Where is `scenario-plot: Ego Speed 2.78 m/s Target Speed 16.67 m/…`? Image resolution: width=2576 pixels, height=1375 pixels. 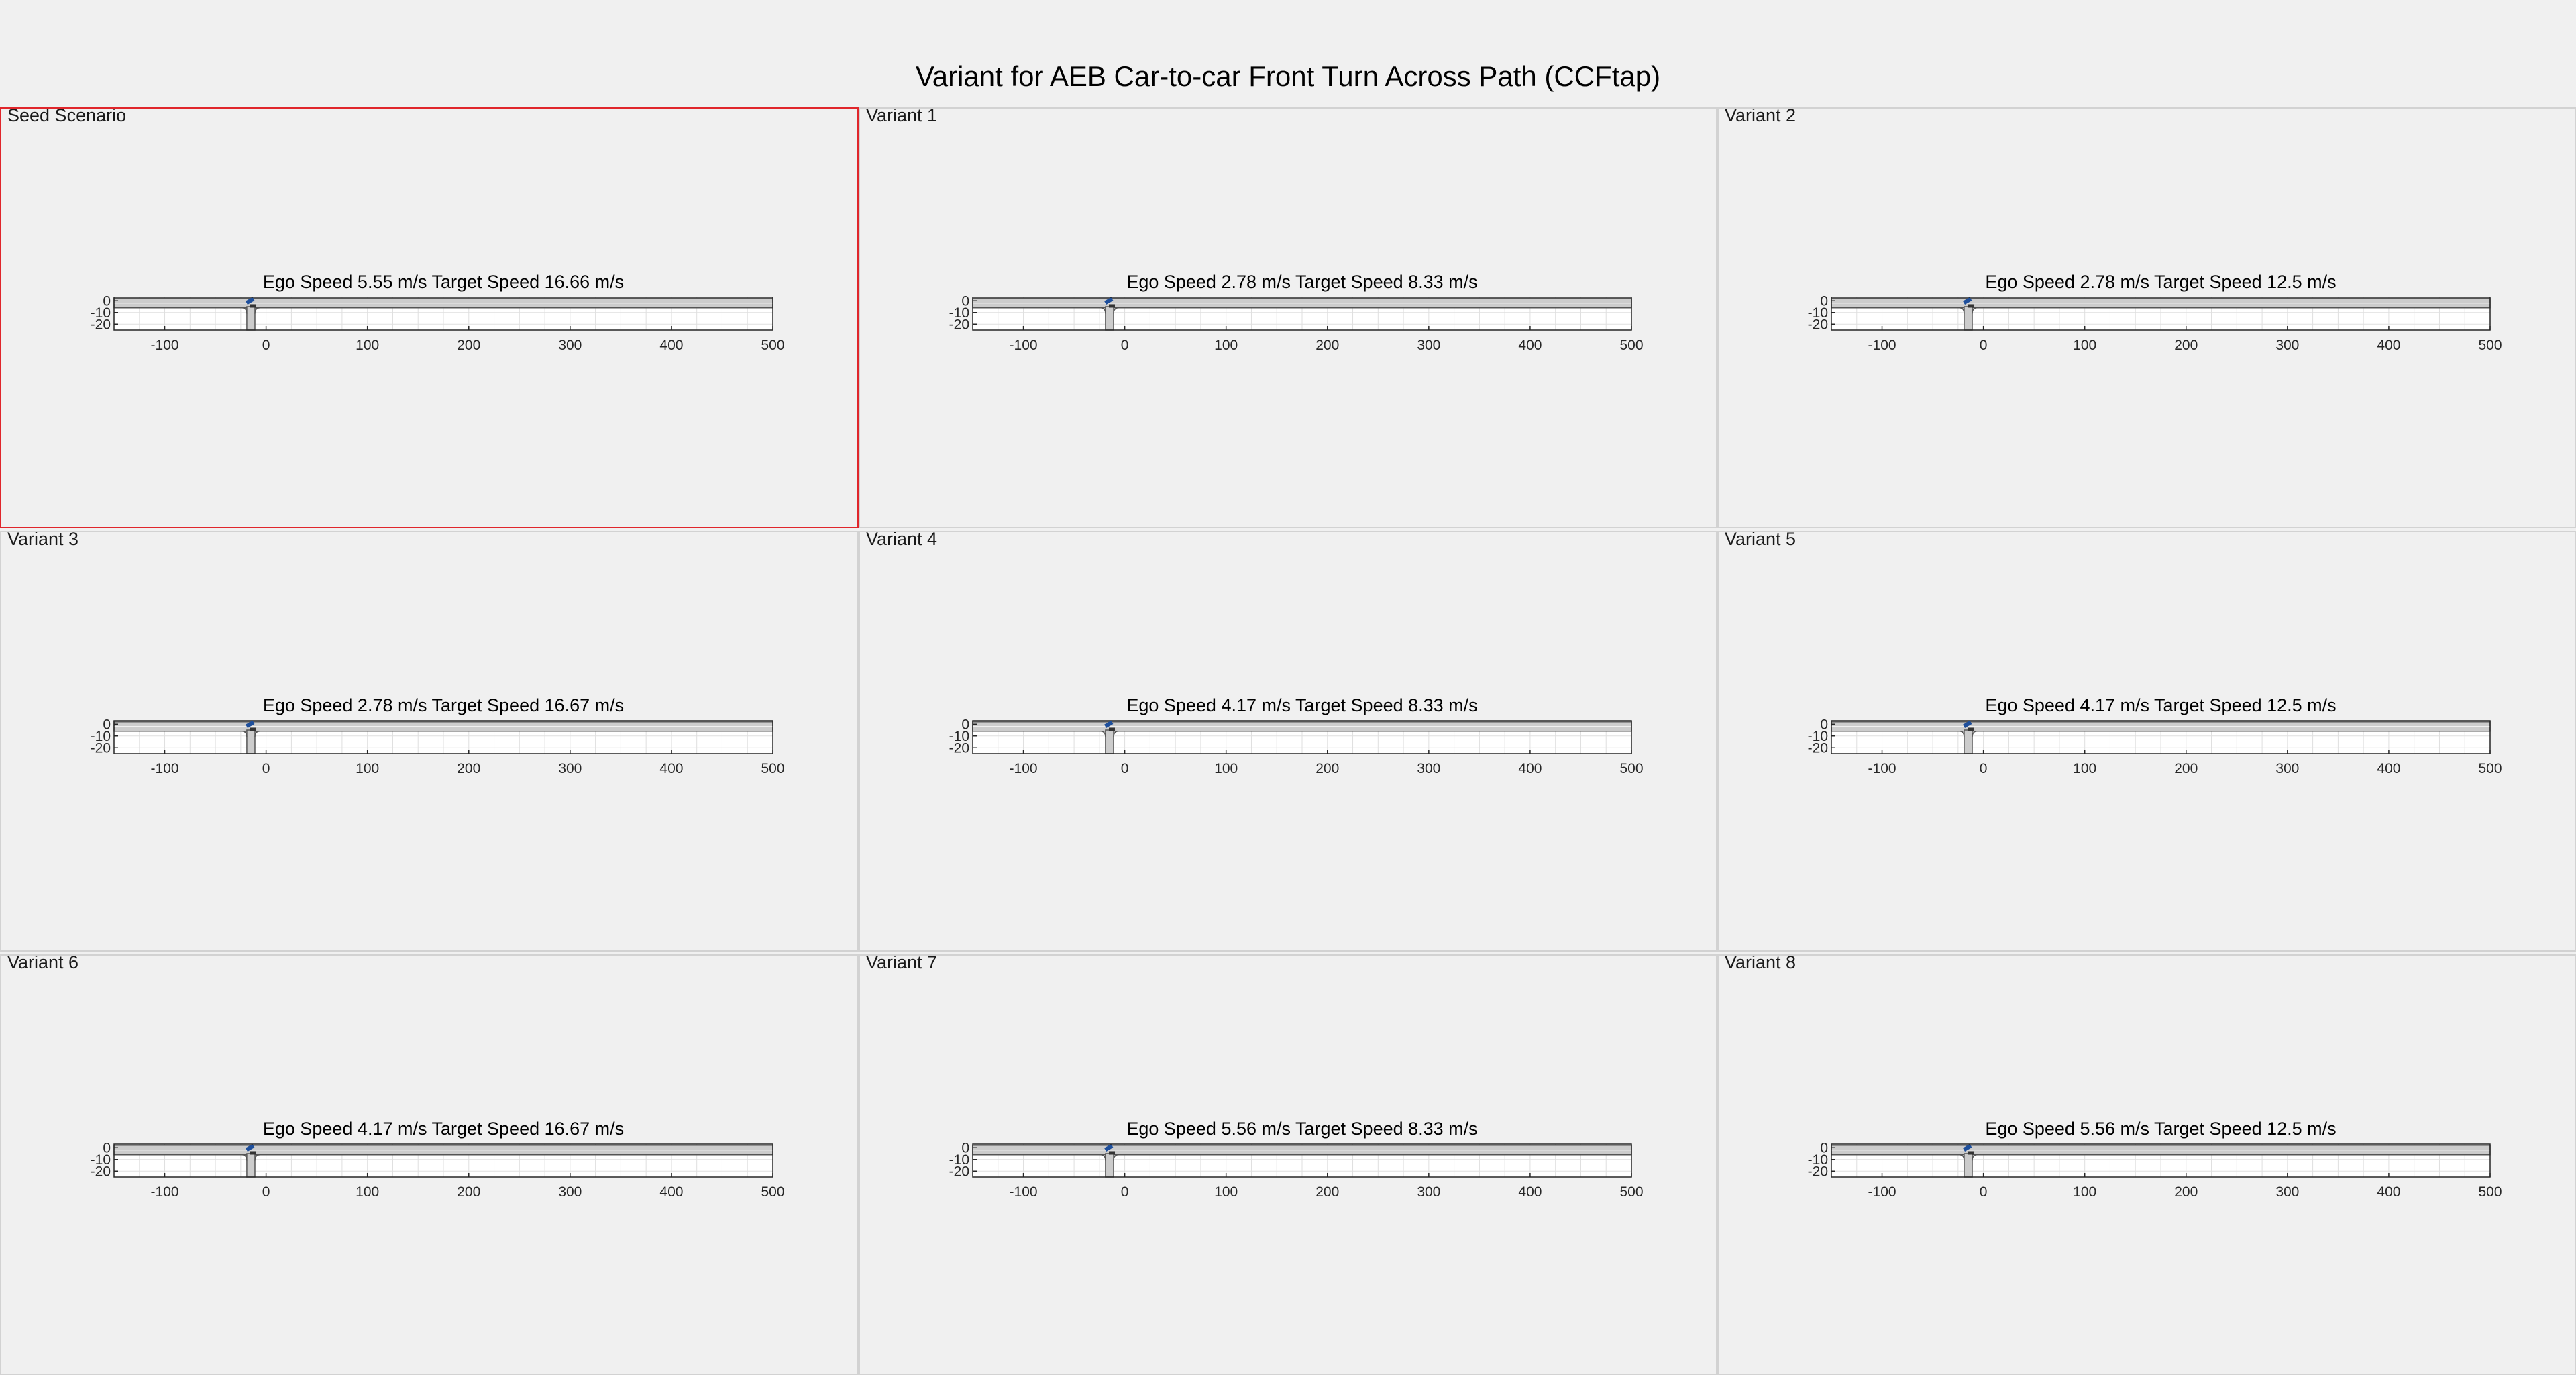
scenario-plot: Ego Speed 2.78 m/s Target Speed 16.67 m/… is located at coordinates (438, 736).